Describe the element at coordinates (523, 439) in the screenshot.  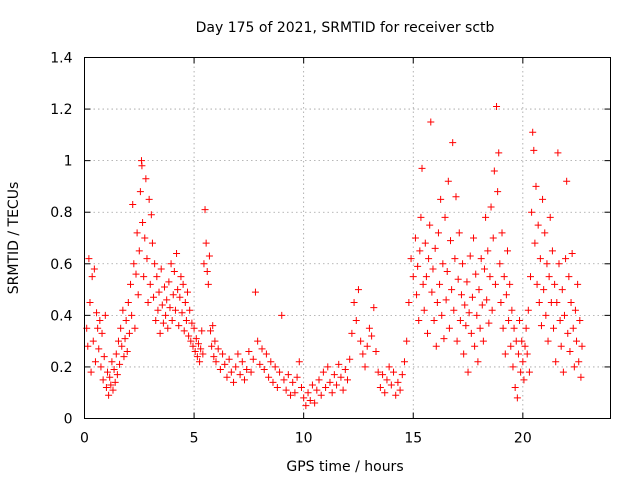
I see `x-tick-label: 20` at that location.